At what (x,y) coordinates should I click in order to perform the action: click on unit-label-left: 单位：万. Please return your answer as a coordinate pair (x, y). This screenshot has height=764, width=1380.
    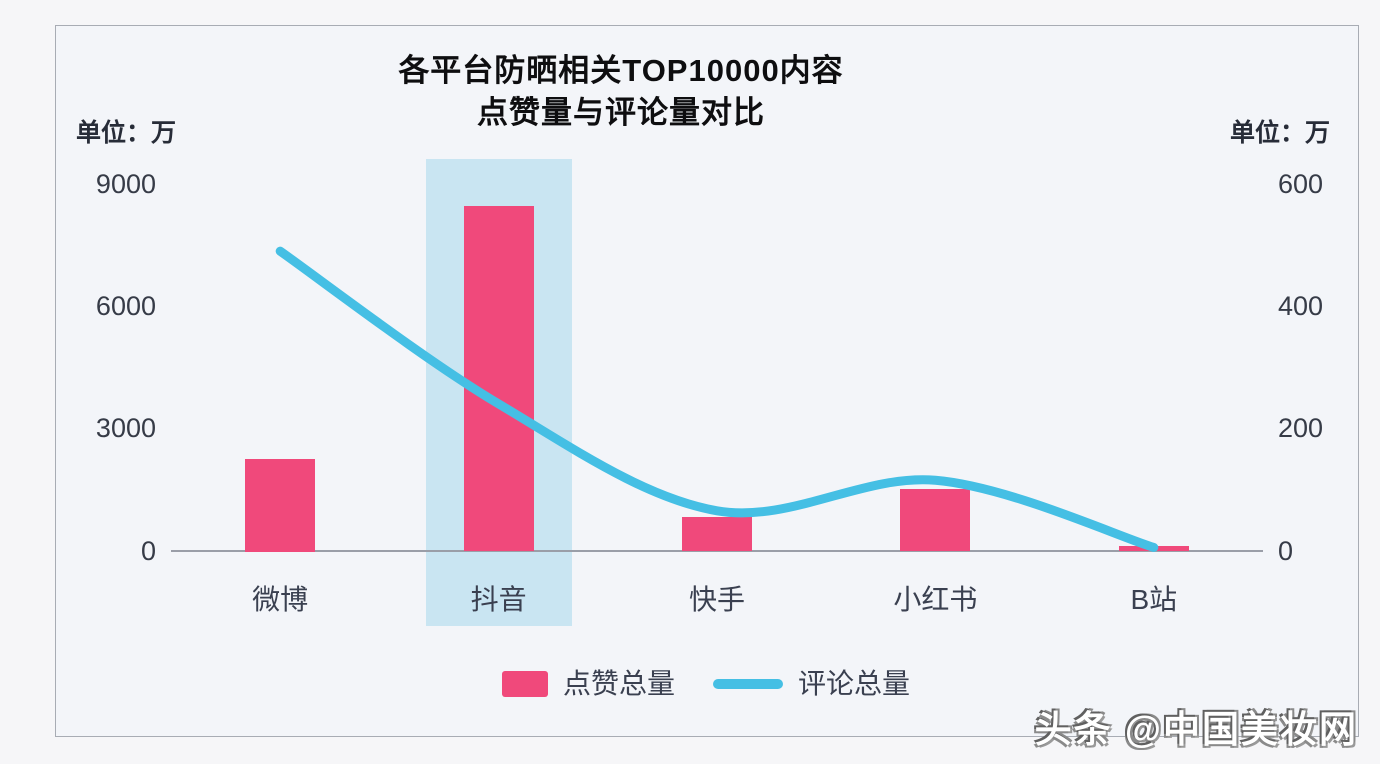
    Looking at the image, I should click on (126, 133).